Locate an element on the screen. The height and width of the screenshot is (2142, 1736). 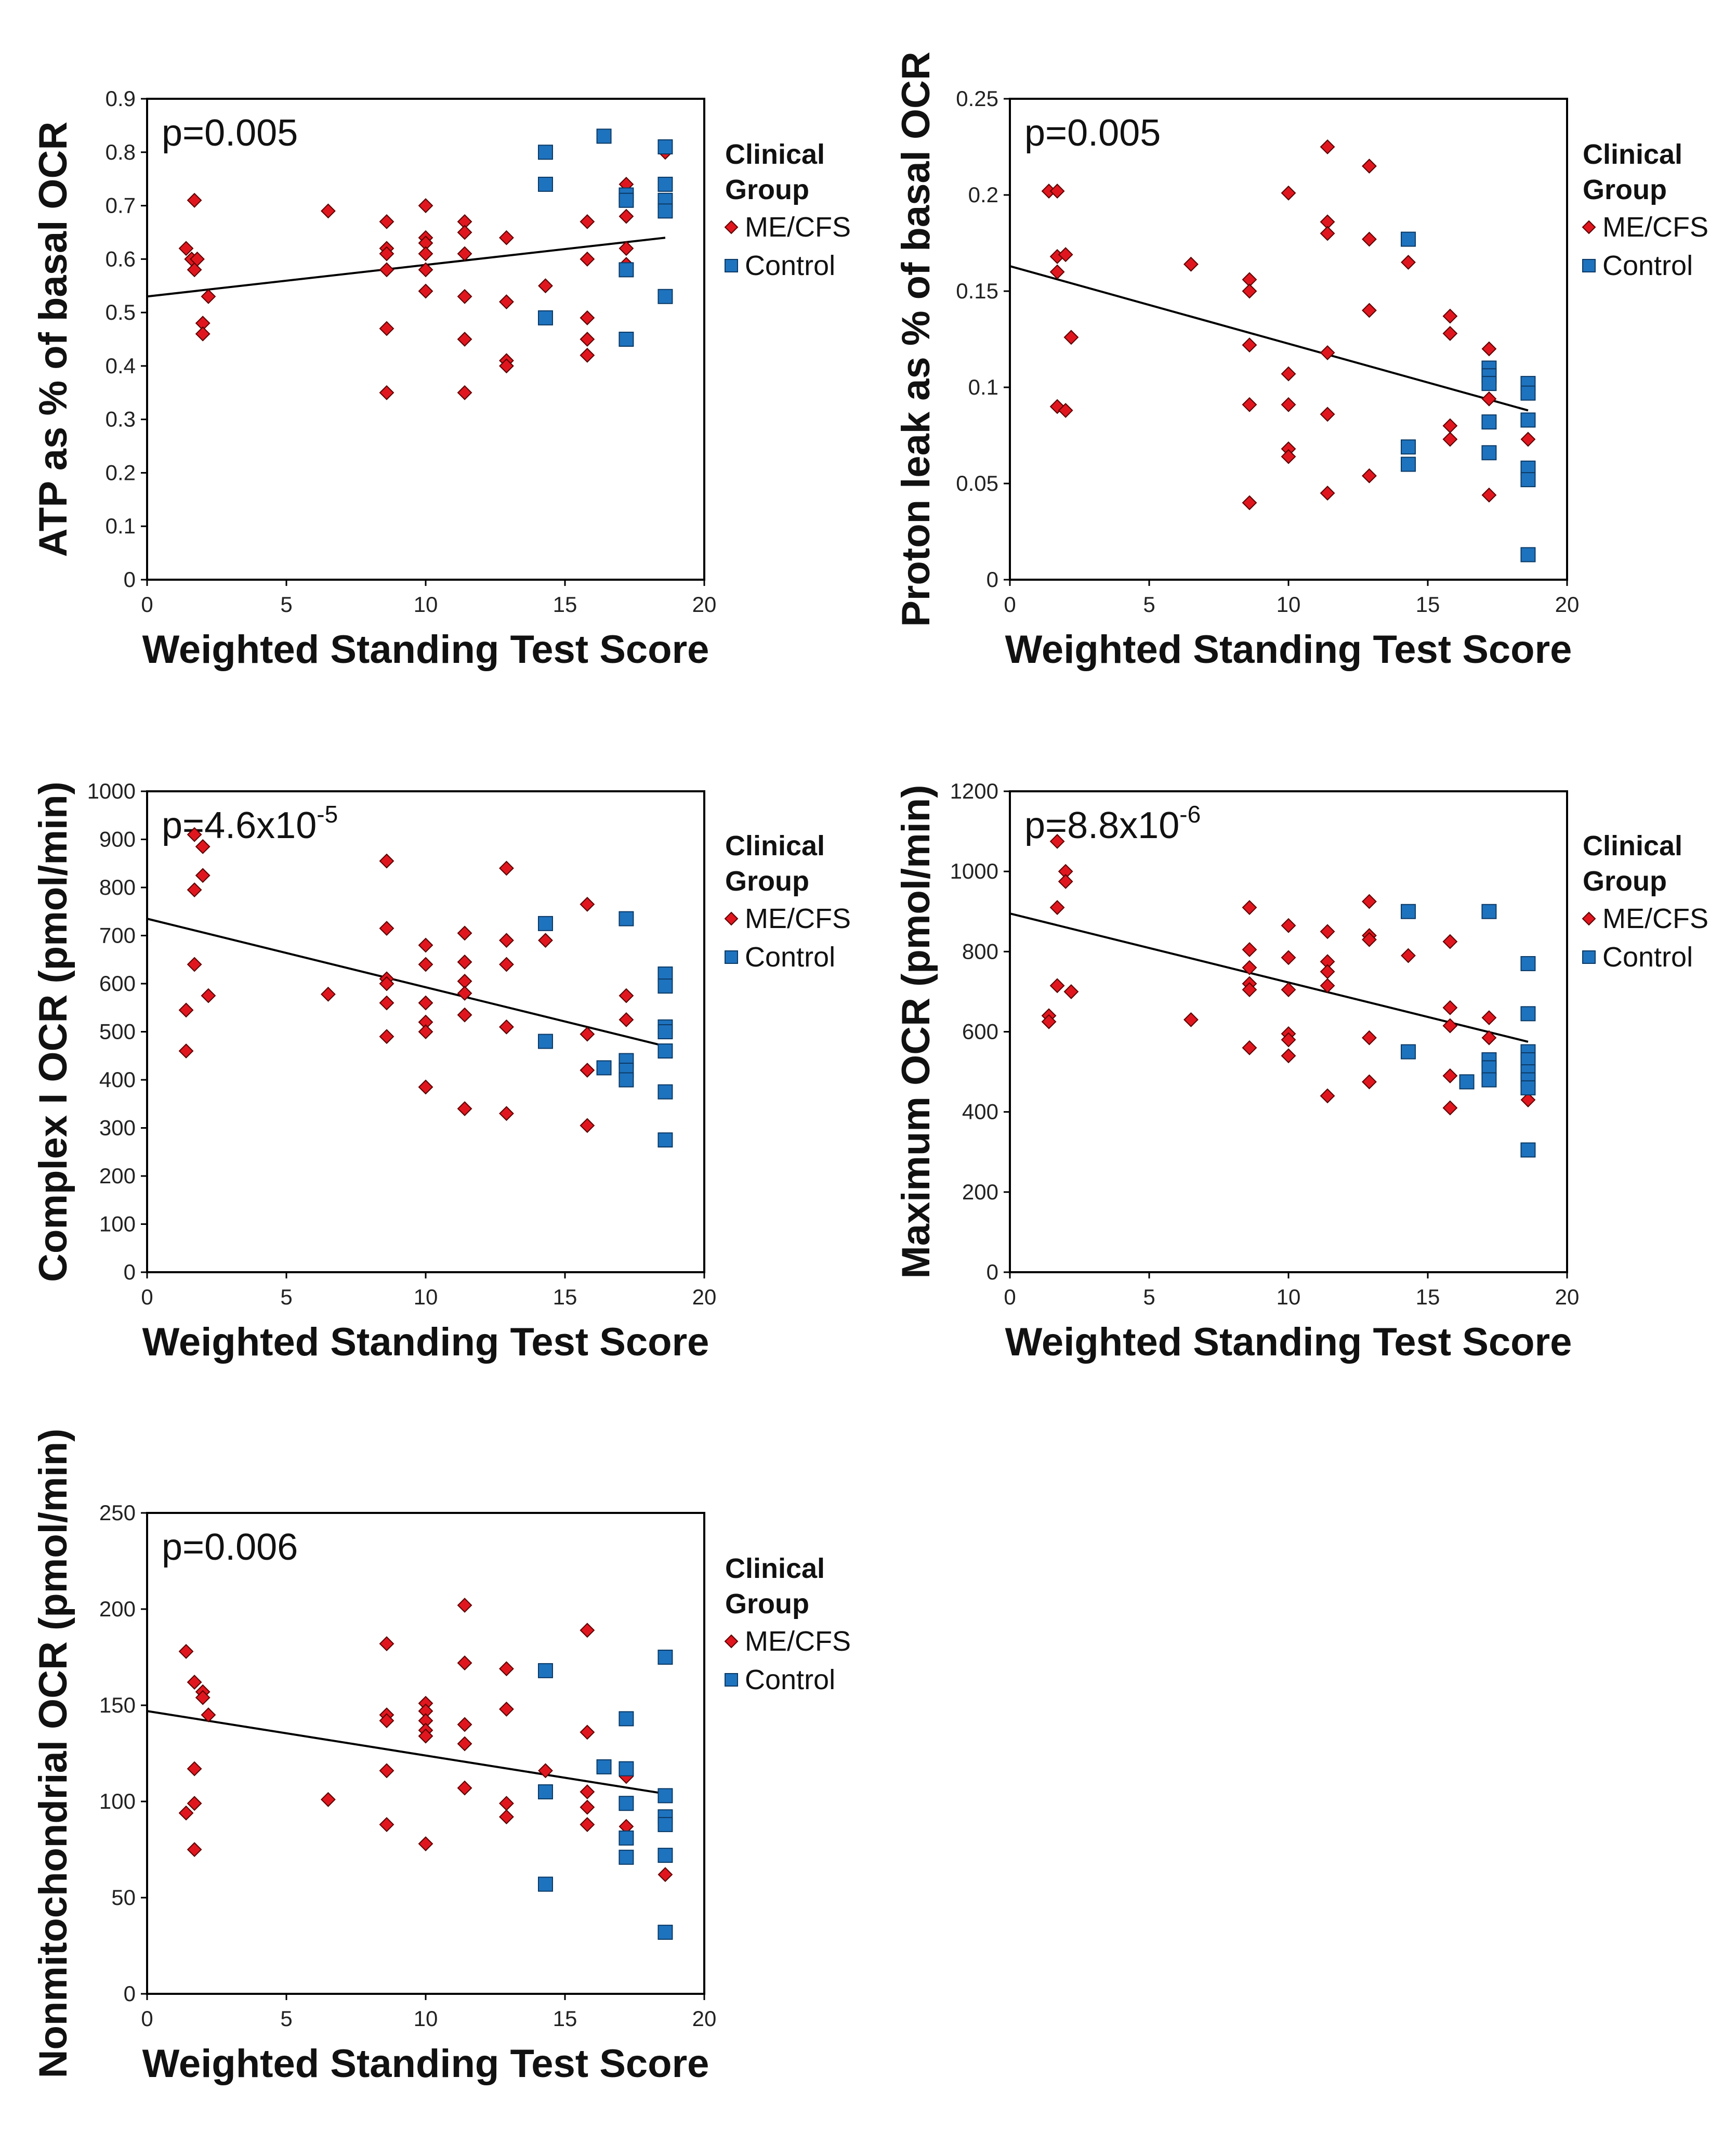
y-tick-label: 0 is located at coordinates (130, 1272).